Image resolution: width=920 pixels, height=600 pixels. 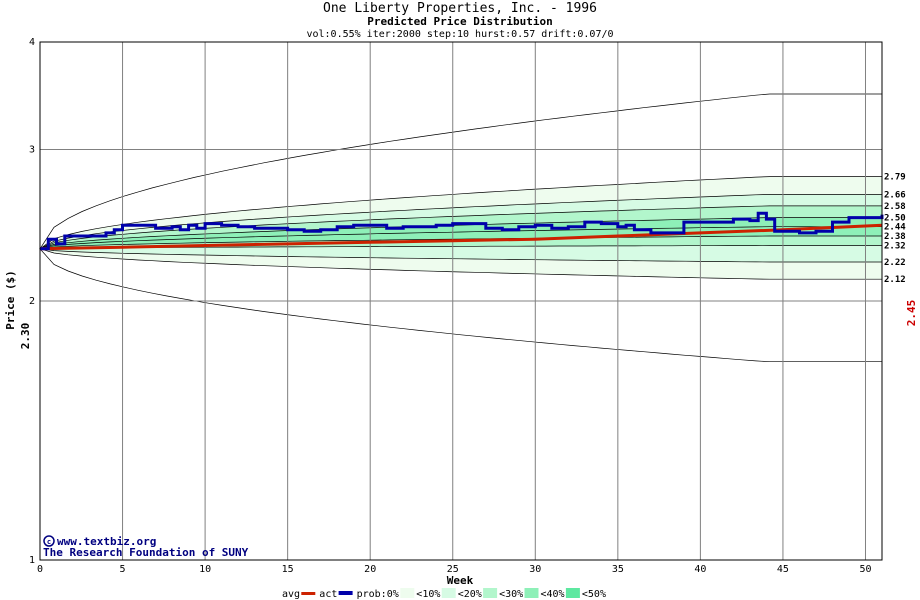 I want to click on actual-end-price-label: 2.45, so click(x=911, y=313).